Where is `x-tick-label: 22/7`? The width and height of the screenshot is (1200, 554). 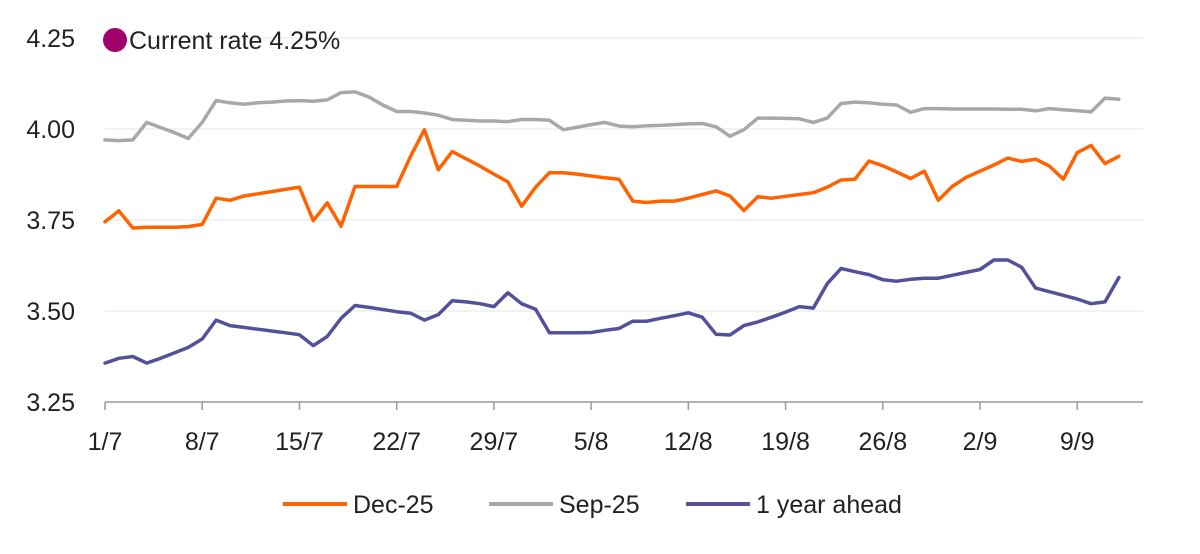
x-tick-label: 22/7 is located at coordinates (396, 442).